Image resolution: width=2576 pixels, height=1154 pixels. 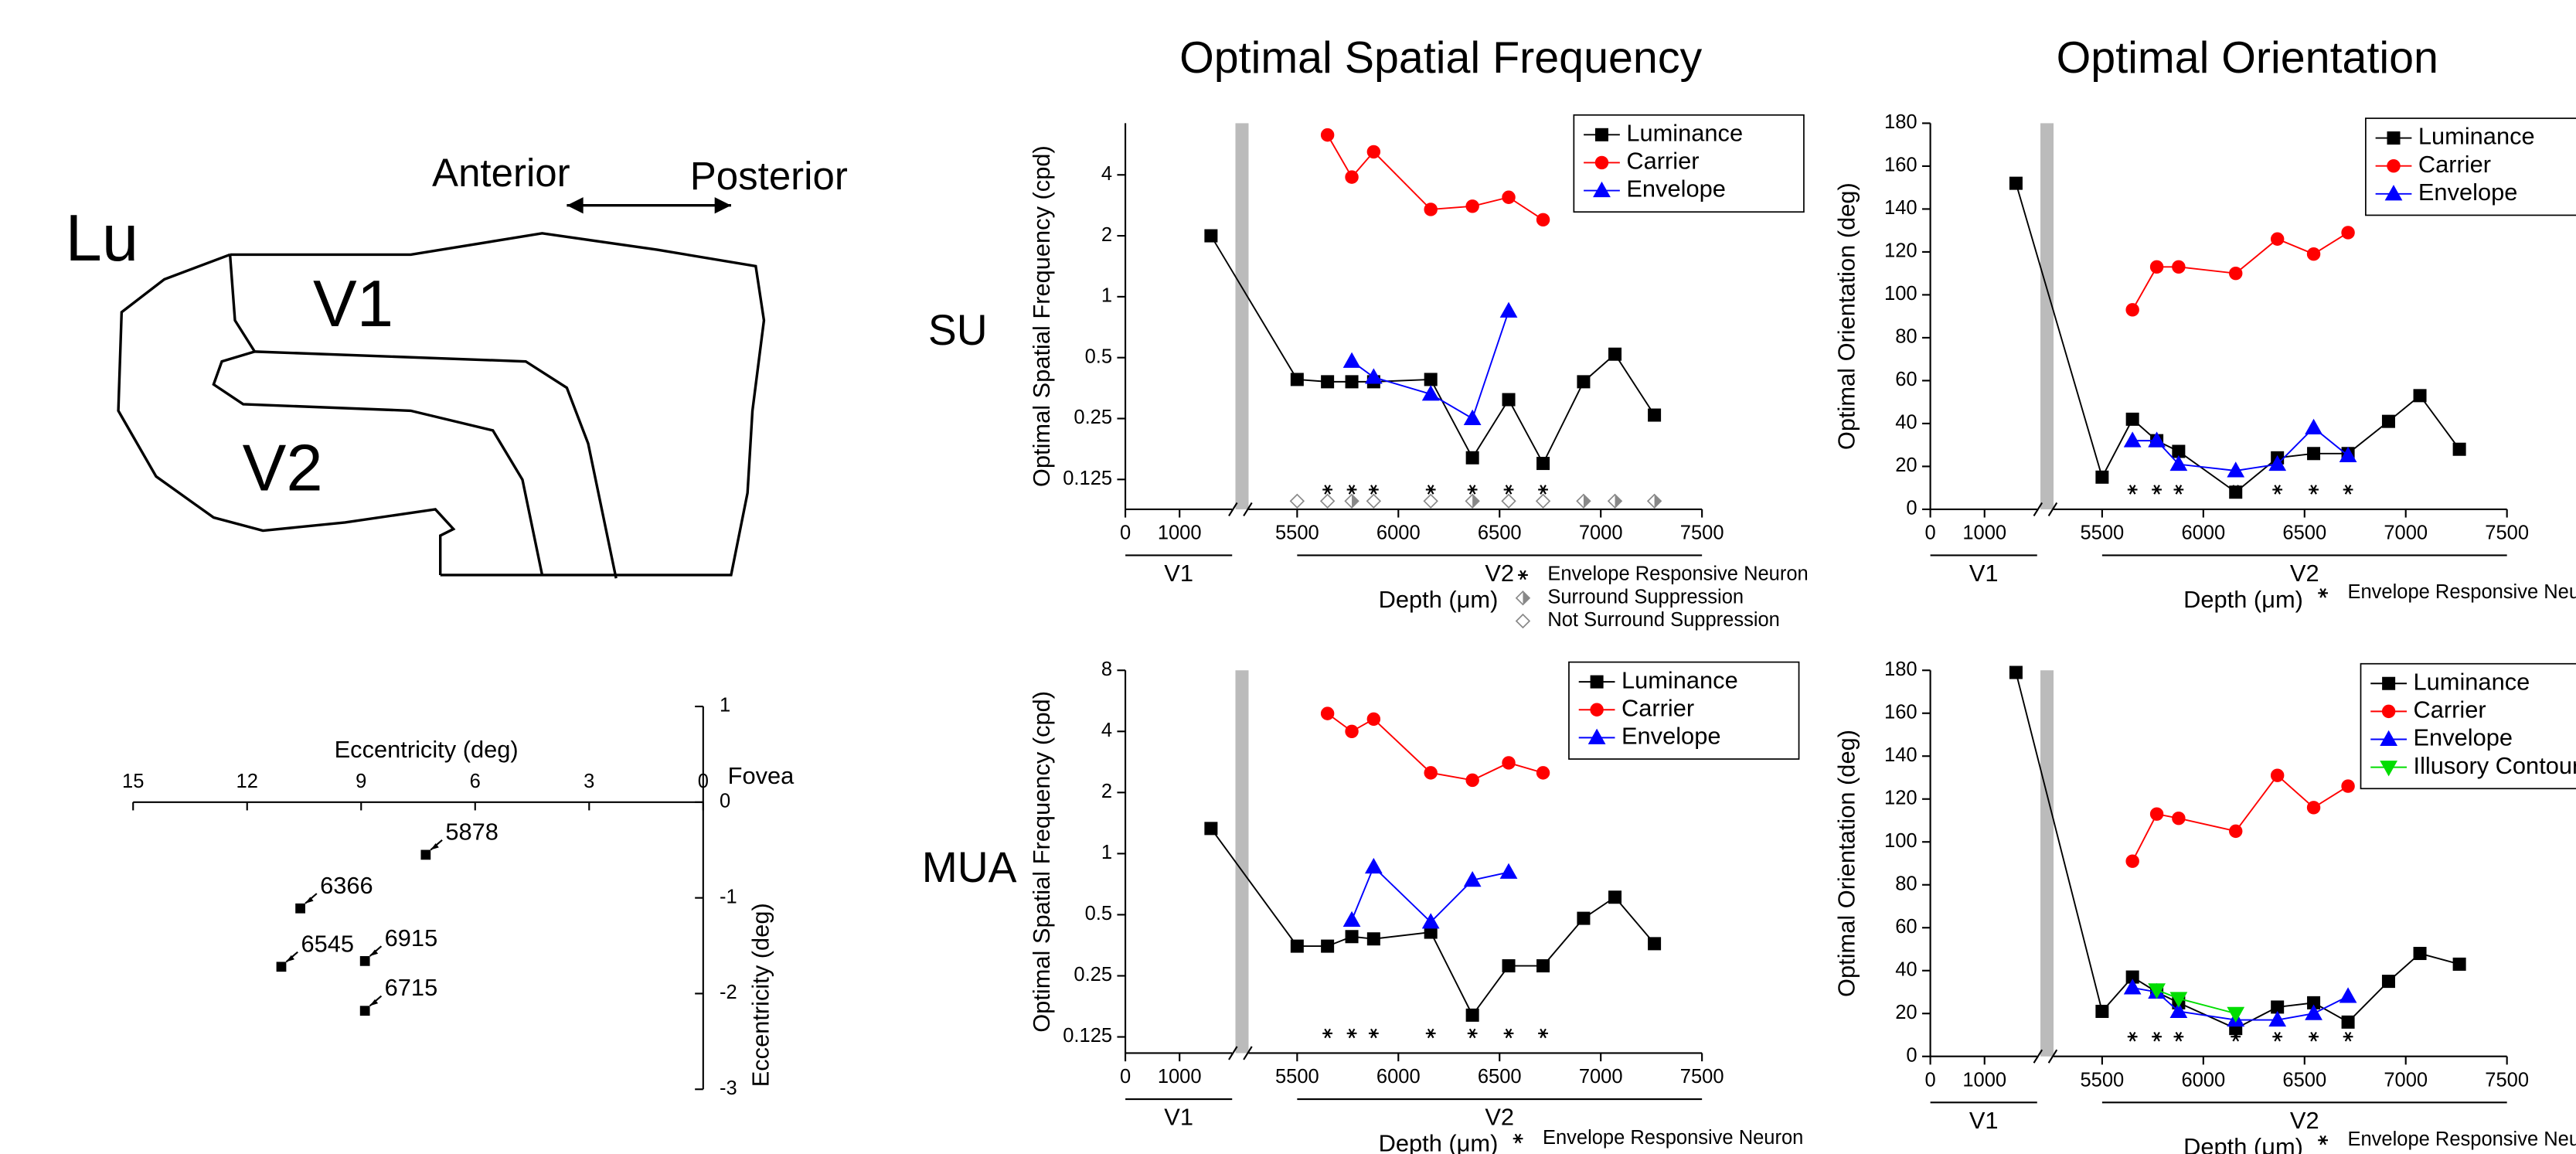 What do you see at coordinates (412, 987) in the screenshot?
I see `point-label: 6715` at bounding box center [412, 987].